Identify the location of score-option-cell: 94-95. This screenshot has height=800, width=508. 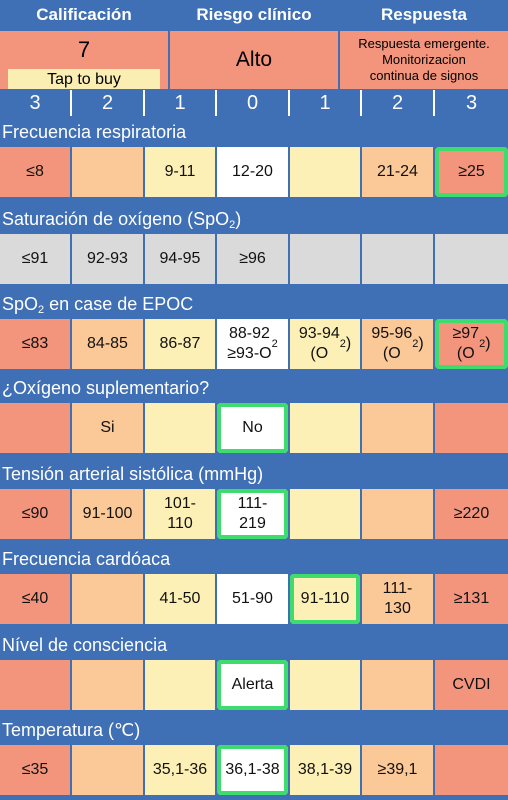
(180, 259).